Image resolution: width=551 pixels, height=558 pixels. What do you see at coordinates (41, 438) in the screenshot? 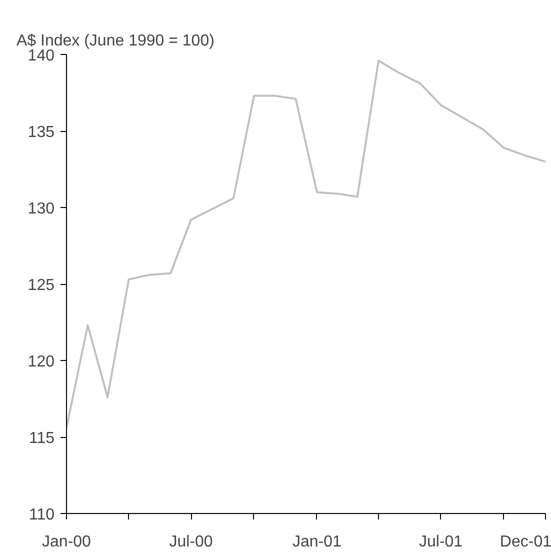
I see `y-tick-label: 115` at bounding box center [41, 438].